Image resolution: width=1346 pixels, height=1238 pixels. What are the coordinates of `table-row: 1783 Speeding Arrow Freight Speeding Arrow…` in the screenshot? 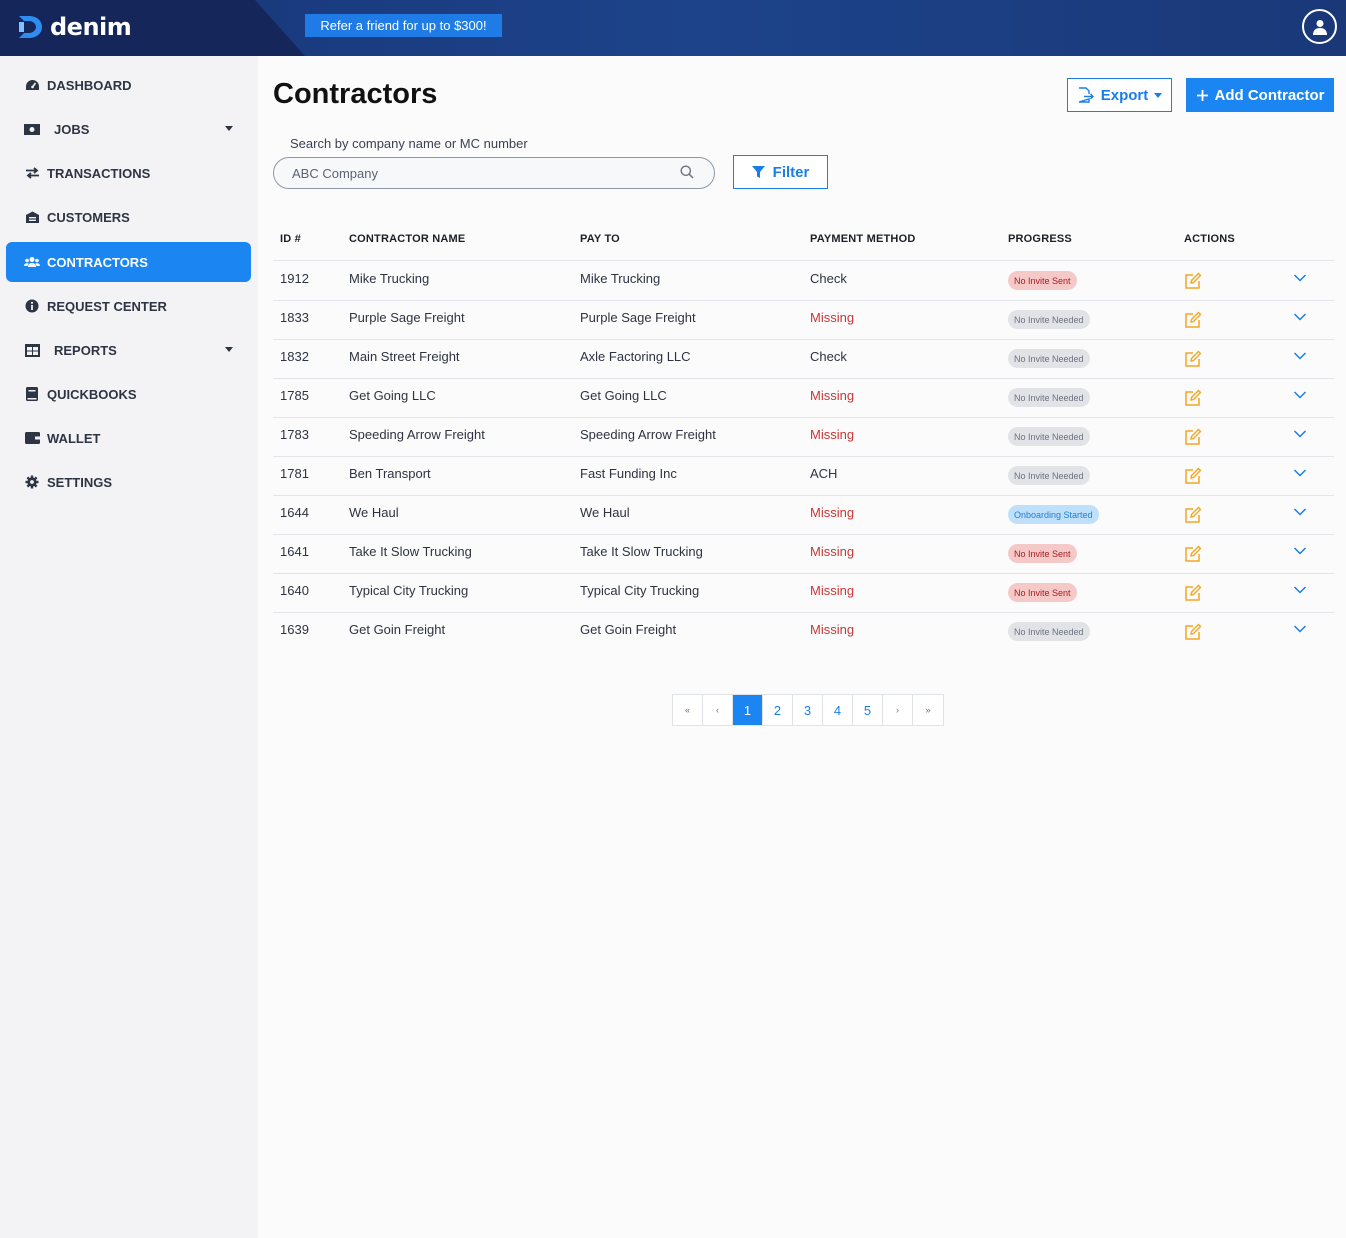 It's located at (803, 437).